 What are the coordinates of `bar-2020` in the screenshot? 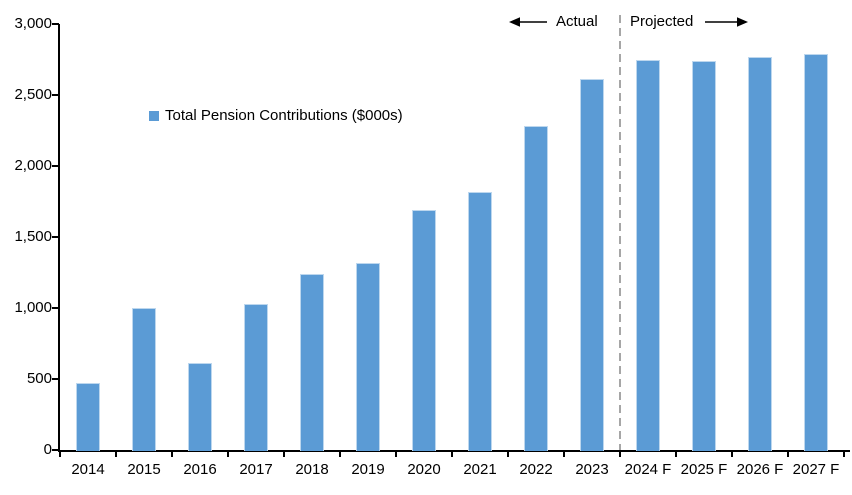 It's located at (424, 330).